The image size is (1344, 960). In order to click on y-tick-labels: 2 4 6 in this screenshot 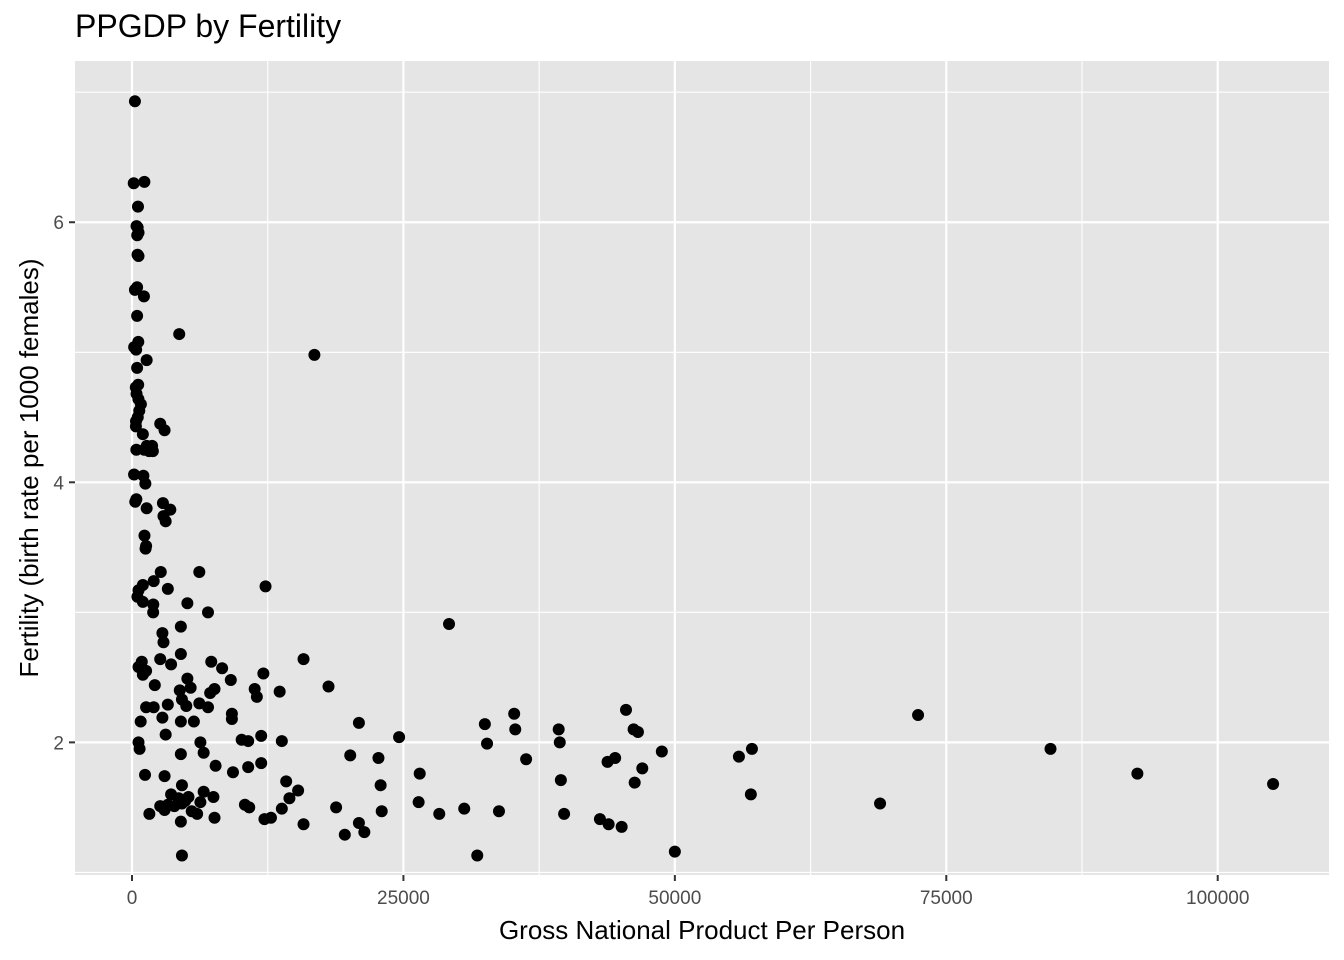, I will do `click(58, 483)`.